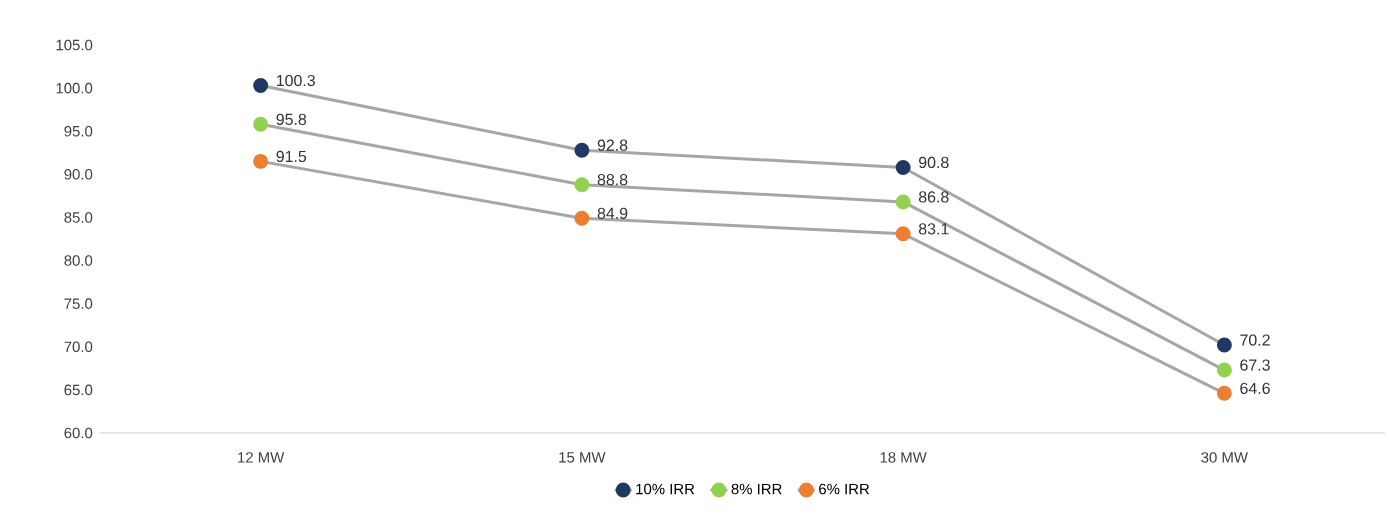 The height and width of the screenshot is (519, 1389). I want to click on data-label: 90.8, so click(934, 162).